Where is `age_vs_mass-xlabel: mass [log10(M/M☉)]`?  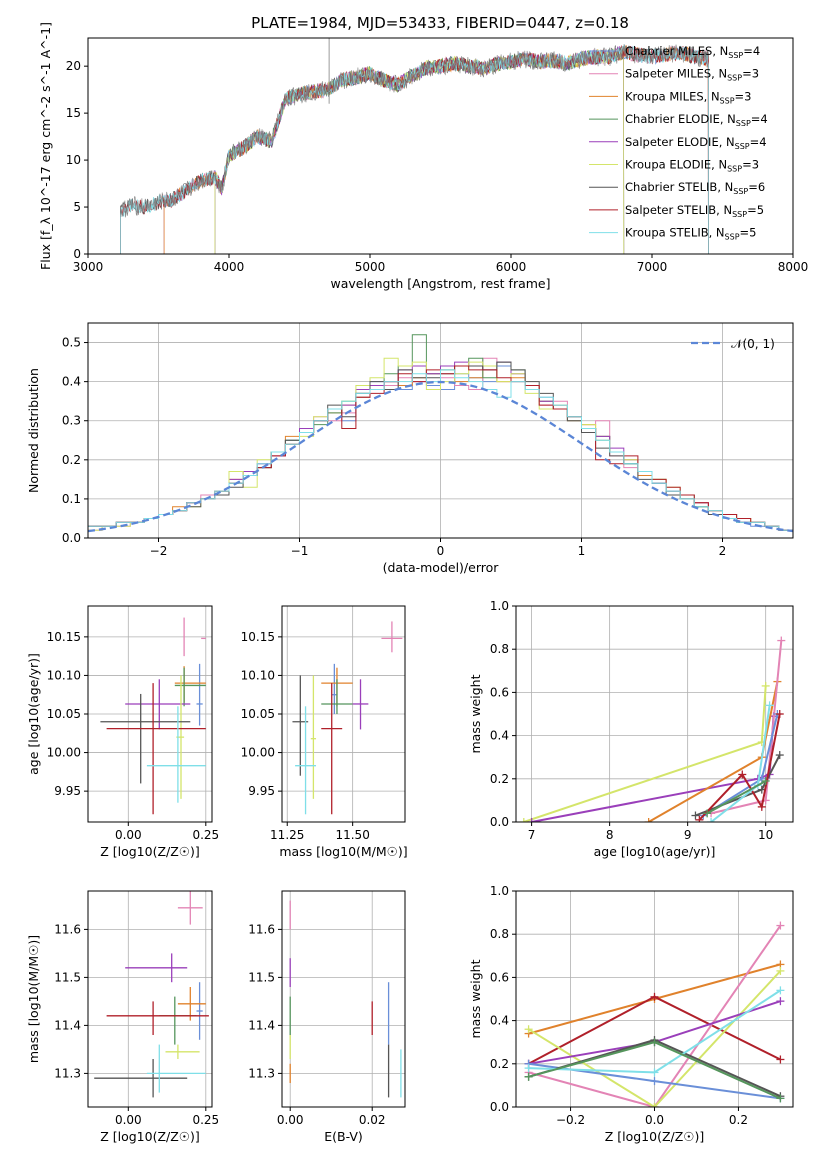 age_vs_mass-xlabel: mass [log10(M/M☉)] is located at coordinates (343, 851).